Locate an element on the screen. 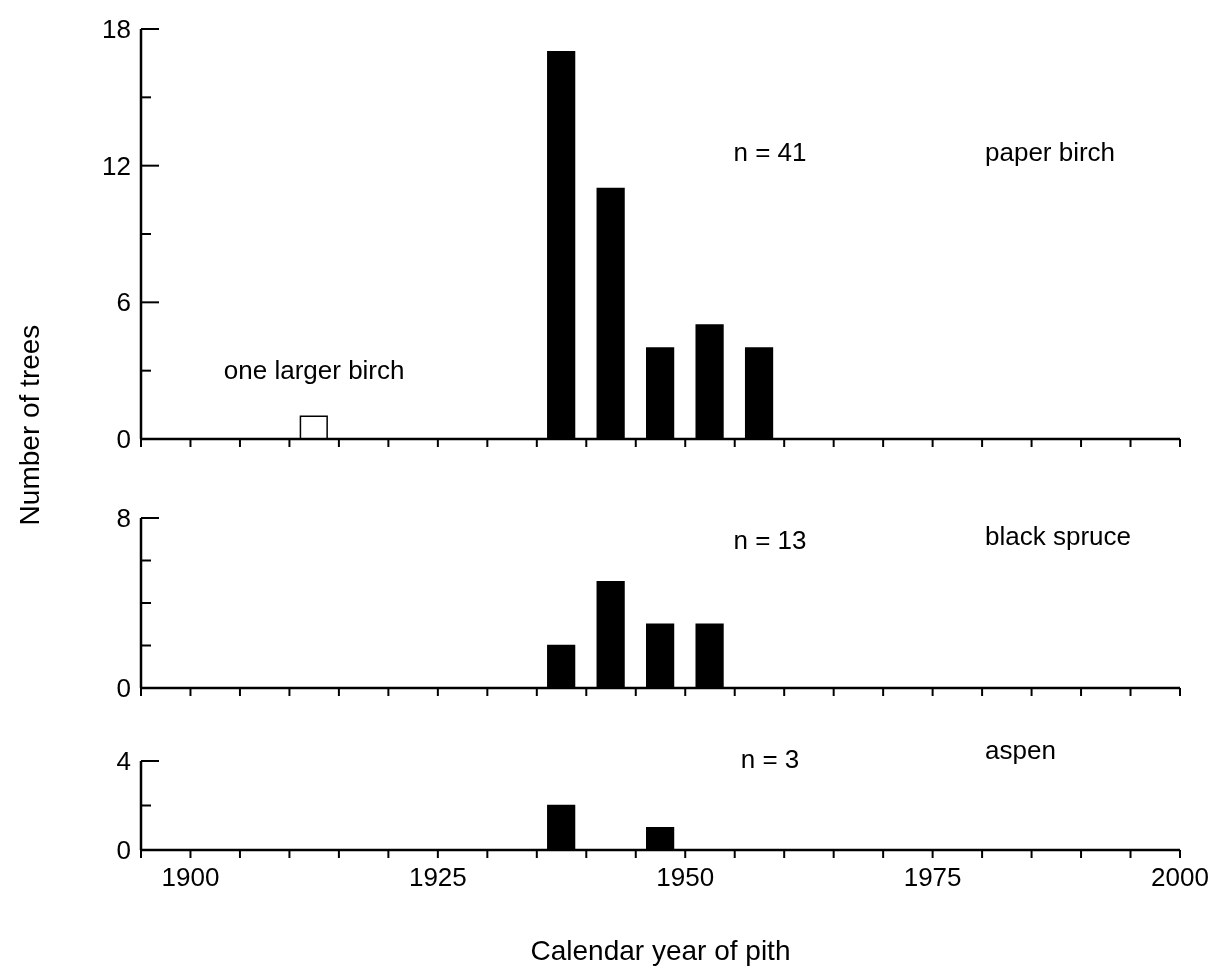 Image resolution: width=1228 pixels, height=979 pixels. annotation: n = 13 is located at coordinates (770, 540).